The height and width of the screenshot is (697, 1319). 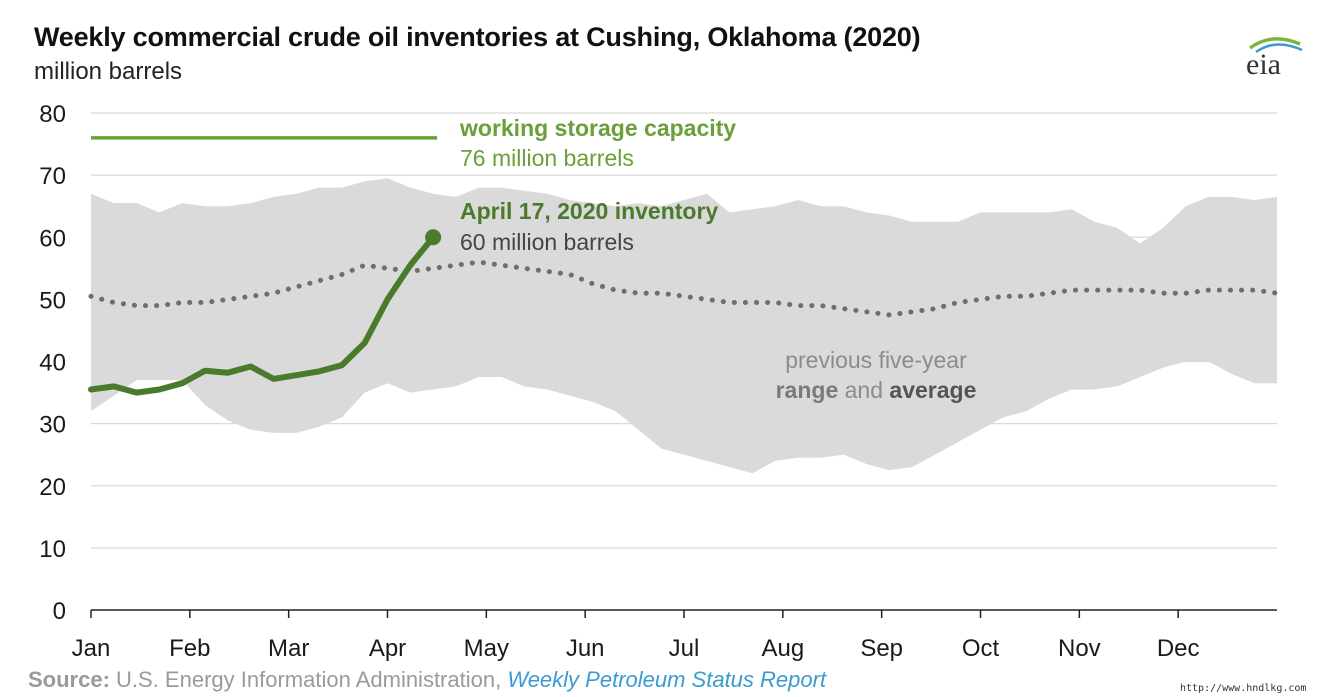 What do you see at coordinates (1178, 648) in the screenshot?
I see `x-tick-label: Dec` at bounding box center [1178, 648].